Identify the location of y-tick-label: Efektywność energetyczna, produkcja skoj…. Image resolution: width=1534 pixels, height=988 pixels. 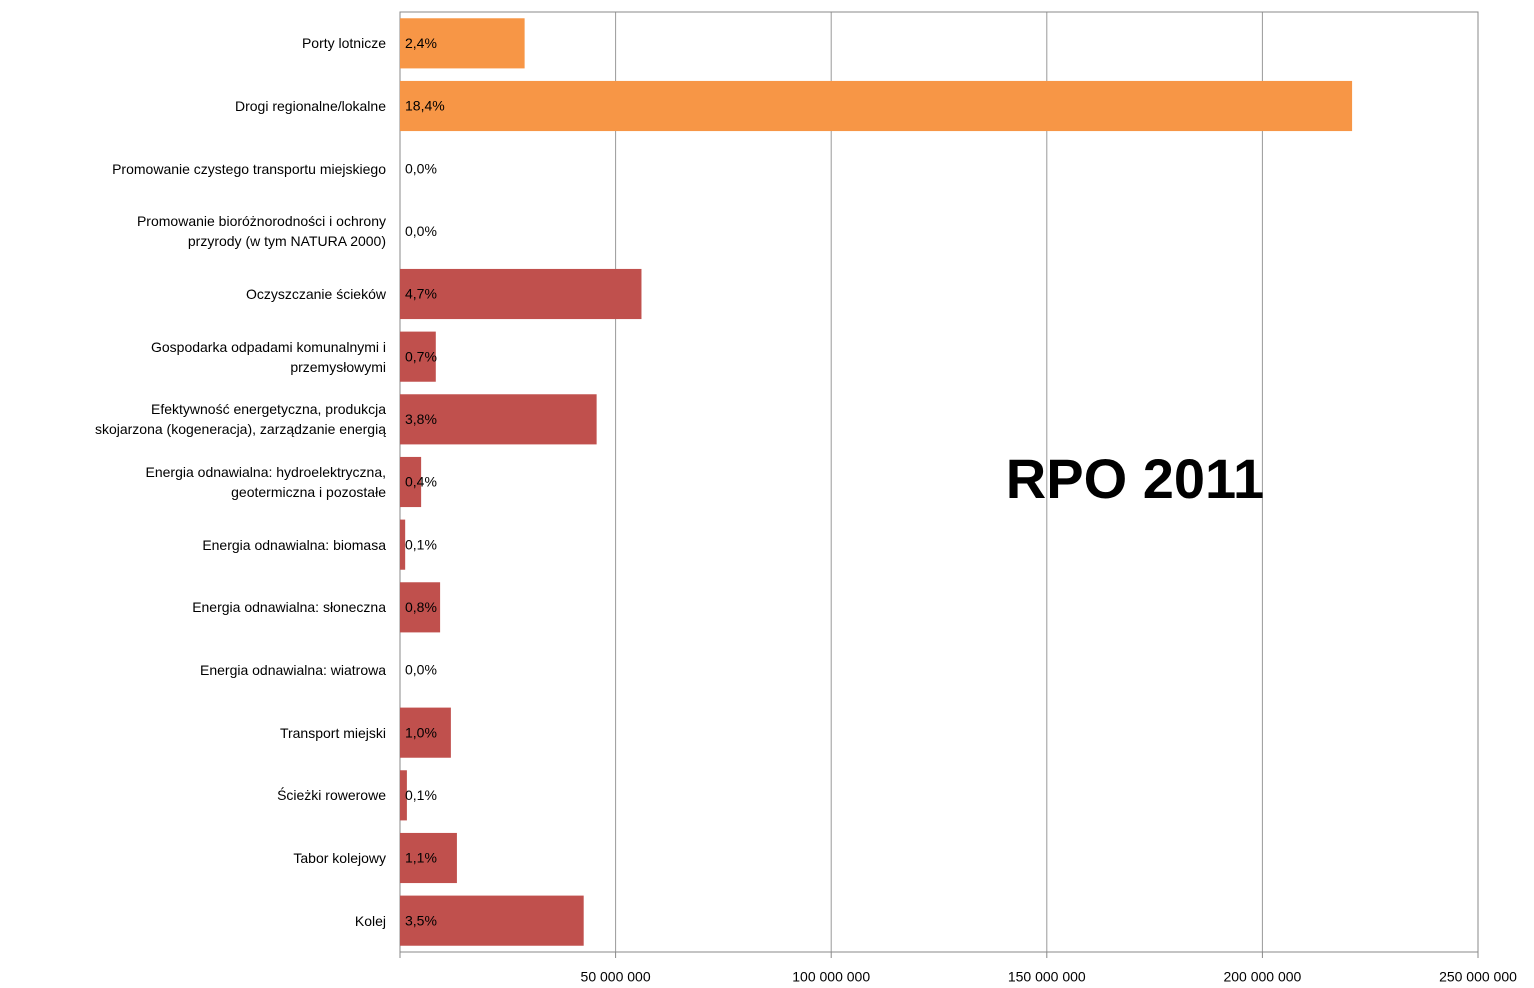
(240, 419).